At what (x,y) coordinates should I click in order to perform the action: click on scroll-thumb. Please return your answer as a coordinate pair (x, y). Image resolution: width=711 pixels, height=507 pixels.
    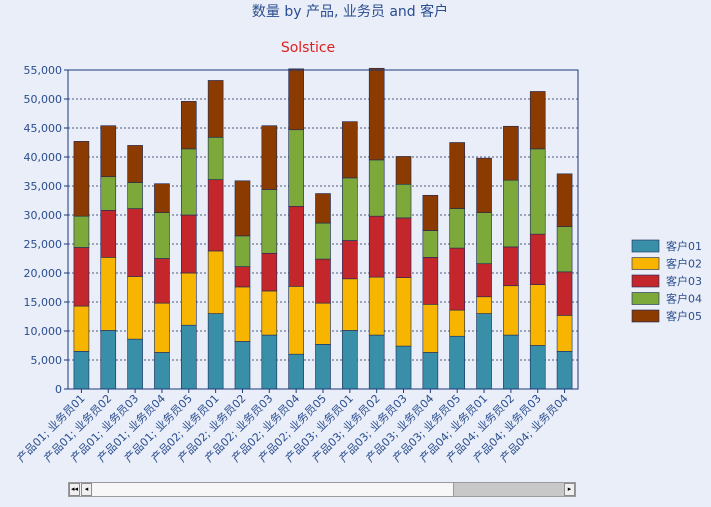
    Looking at the image, I should click on (508, 489).